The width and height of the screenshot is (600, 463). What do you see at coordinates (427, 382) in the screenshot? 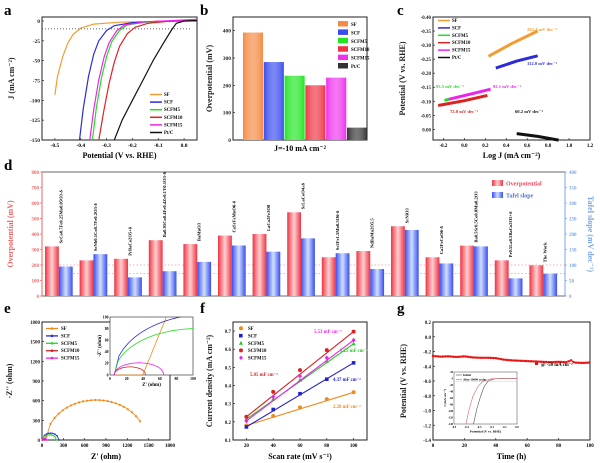
I see `y-tick-label: -0.6` at bounding box center [427, 382].